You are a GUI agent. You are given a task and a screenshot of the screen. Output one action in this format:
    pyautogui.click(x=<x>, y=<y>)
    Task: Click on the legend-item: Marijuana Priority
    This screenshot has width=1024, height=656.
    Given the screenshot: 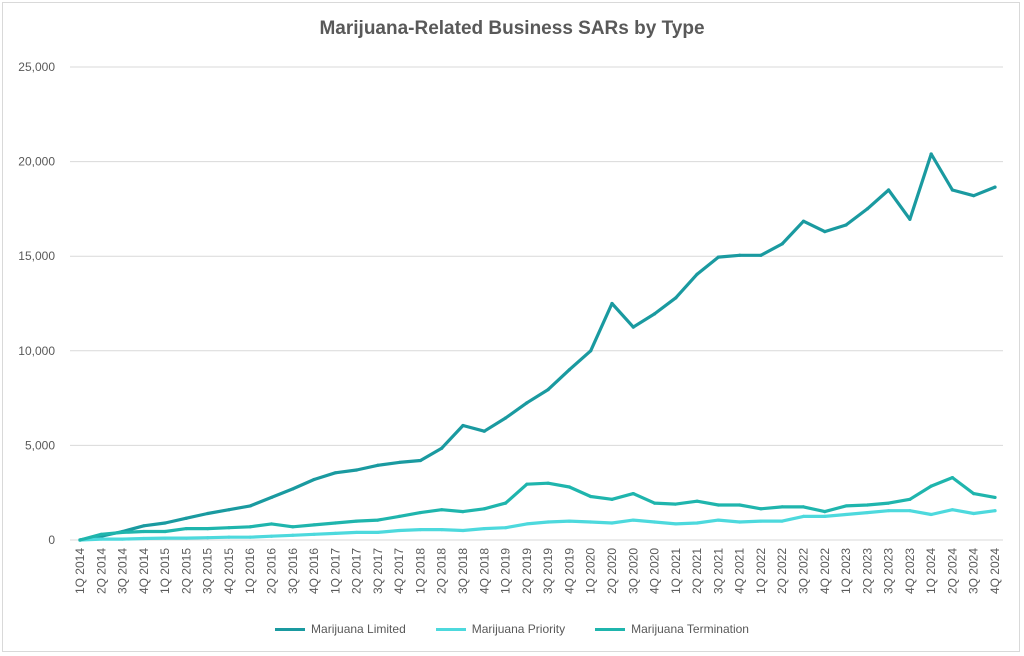 What is the action you would take?
    pyautogui.click(x=500, y=629)
    